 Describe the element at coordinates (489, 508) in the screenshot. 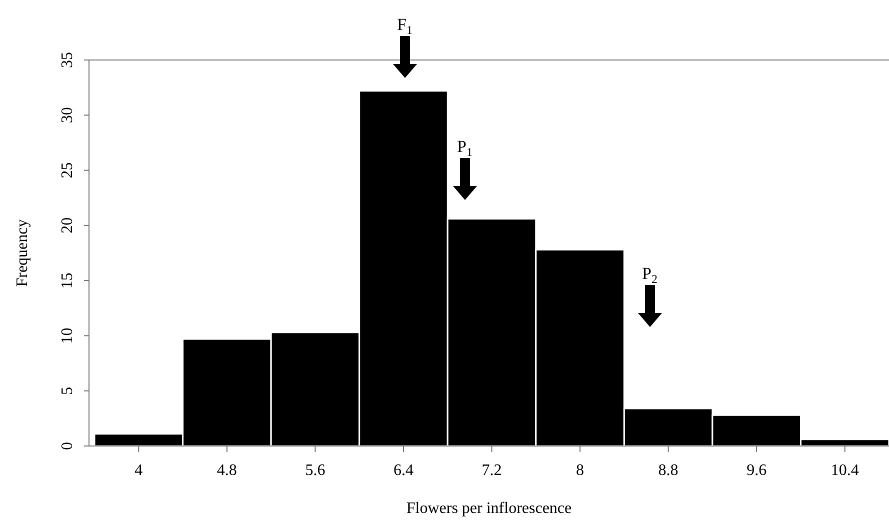

I see `x-axis-title: Flowers per inflorescence` at that location.